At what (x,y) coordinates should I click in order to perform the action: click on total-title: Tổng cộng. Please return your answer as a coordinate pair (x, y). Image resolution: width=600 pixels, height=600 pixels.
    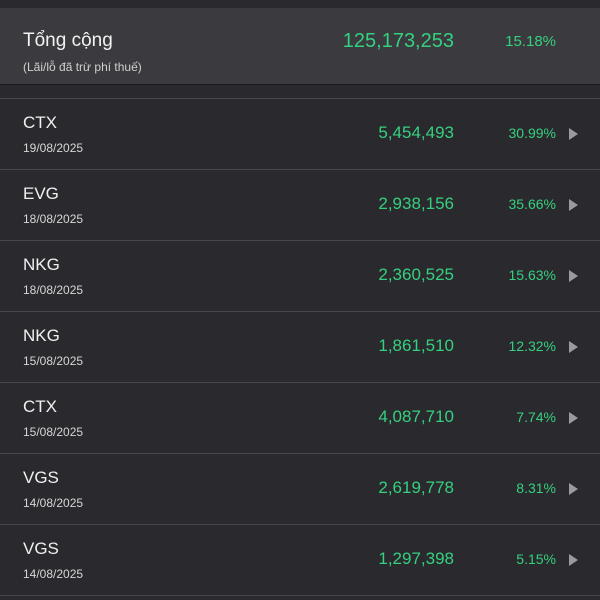
    Looking at the image, I should click on (68, 40).